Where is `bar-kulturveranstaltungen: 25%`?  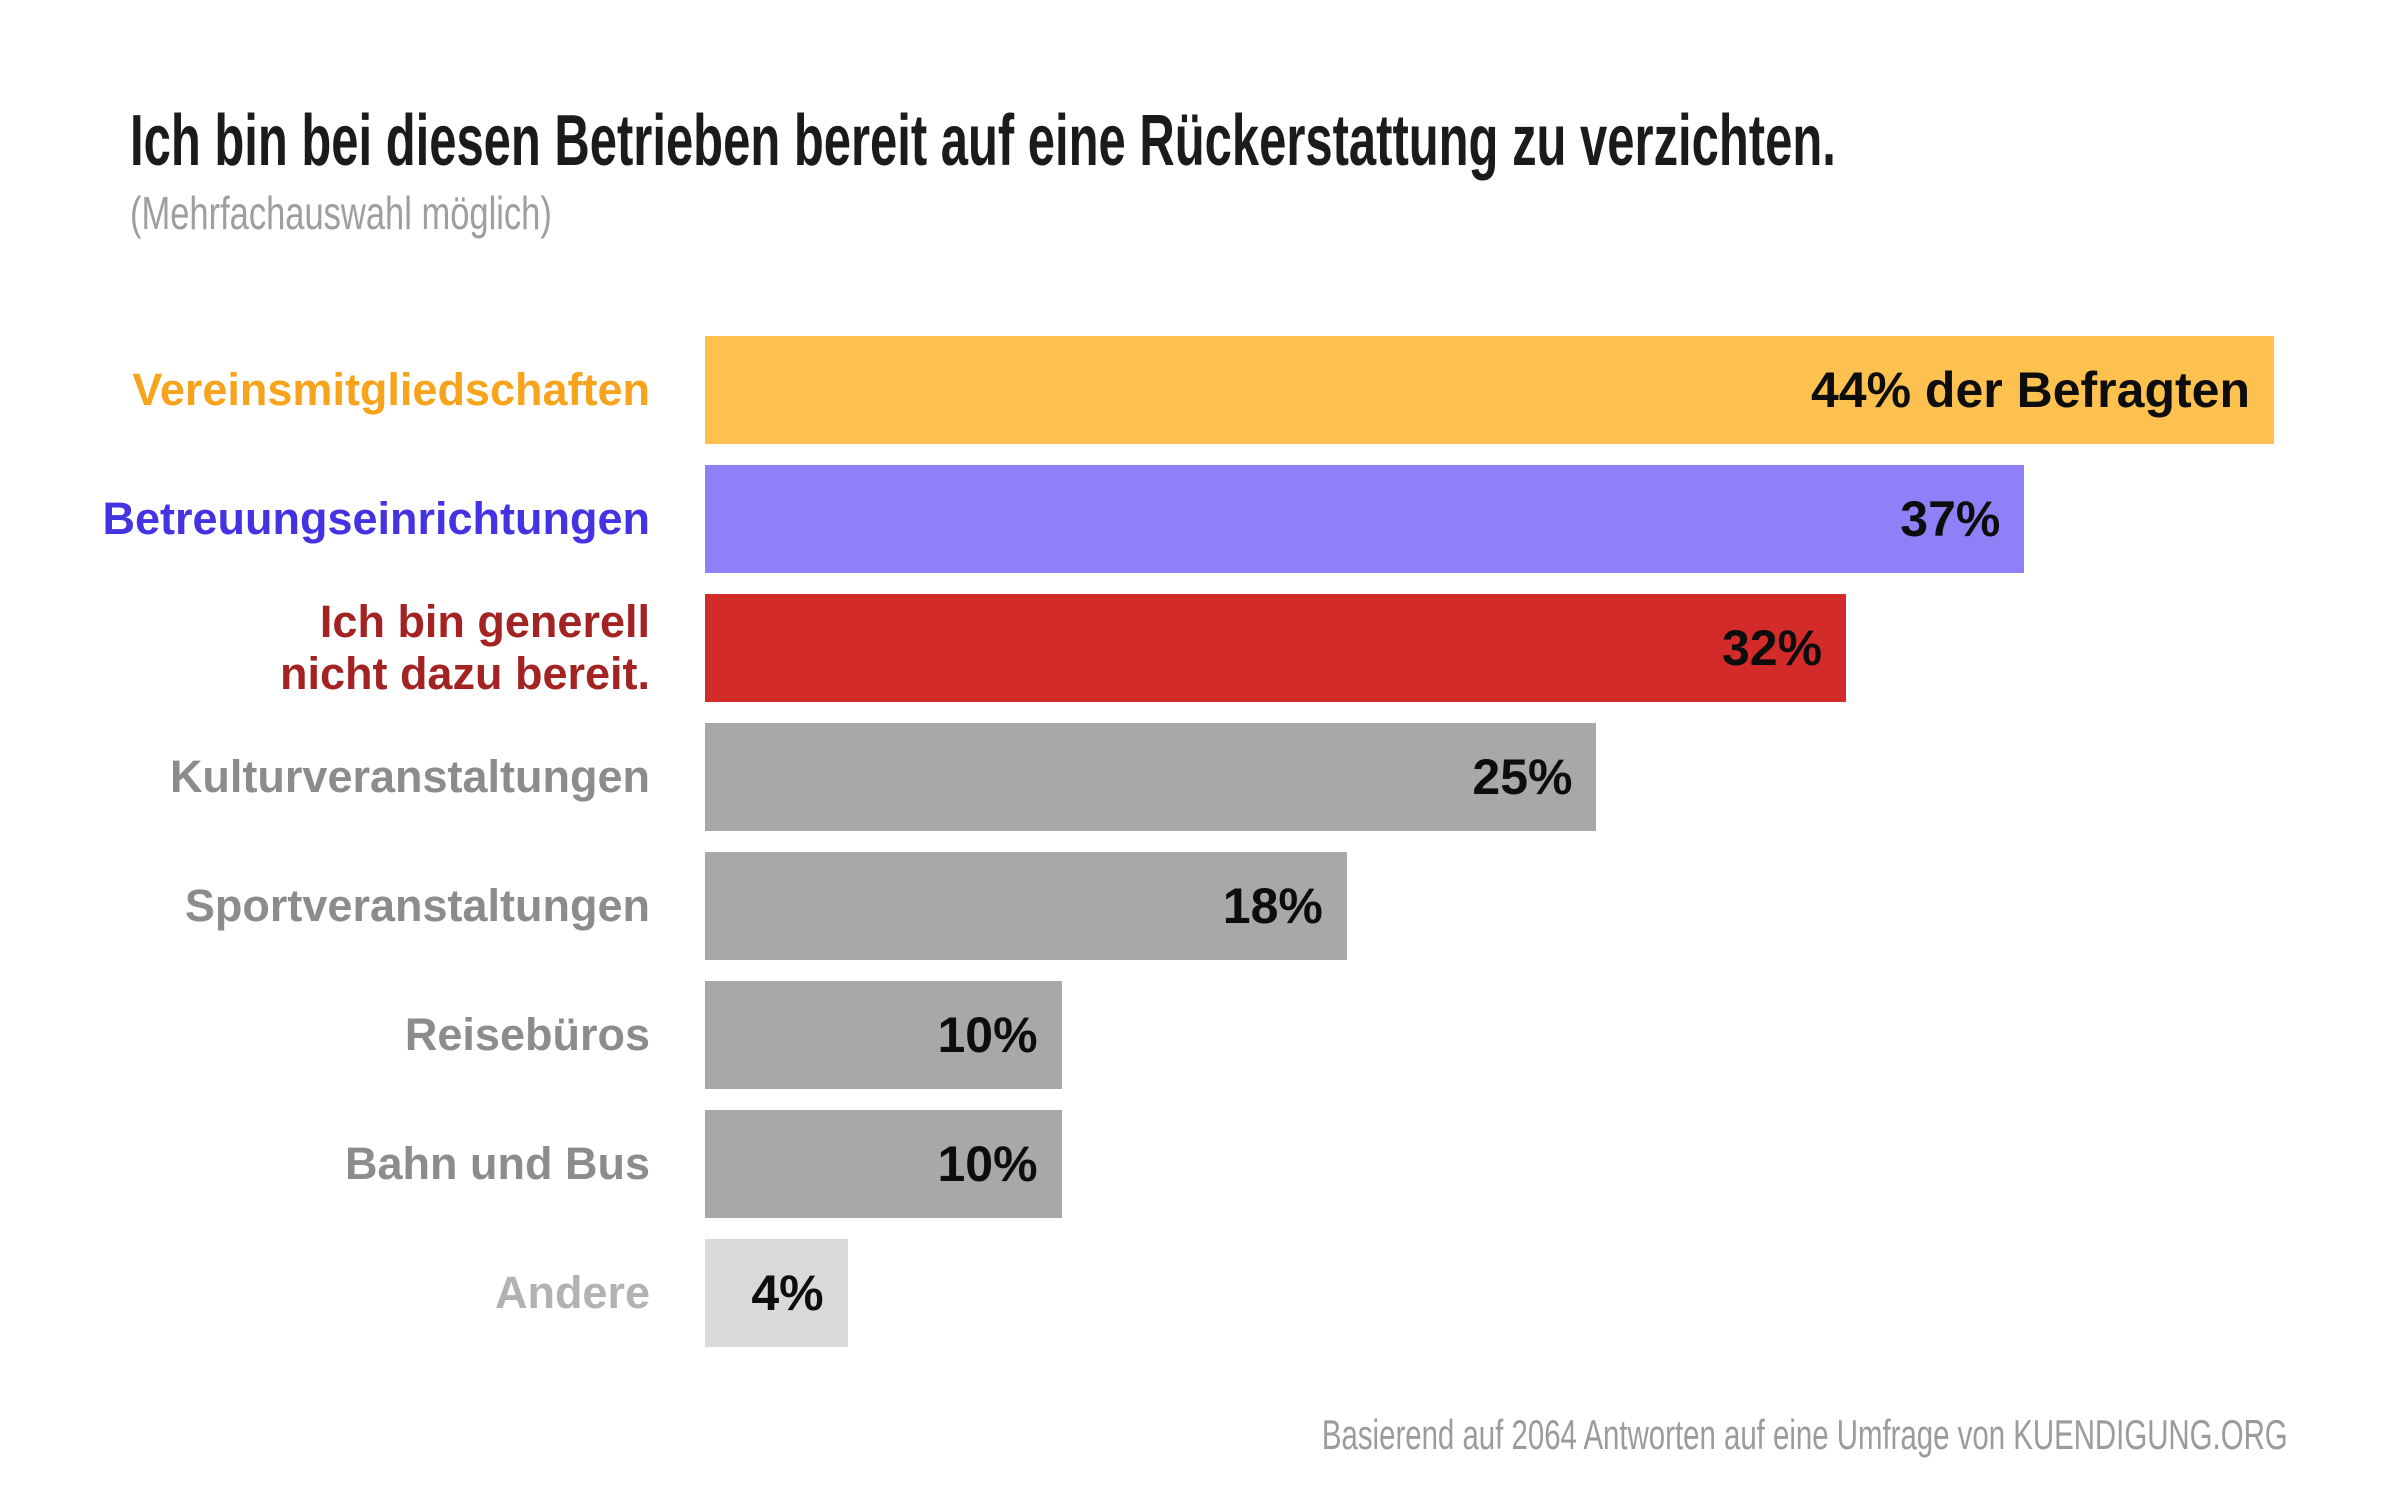 bar-kulturveranstaltungen: 25% is located at coordinates (1151, 777).